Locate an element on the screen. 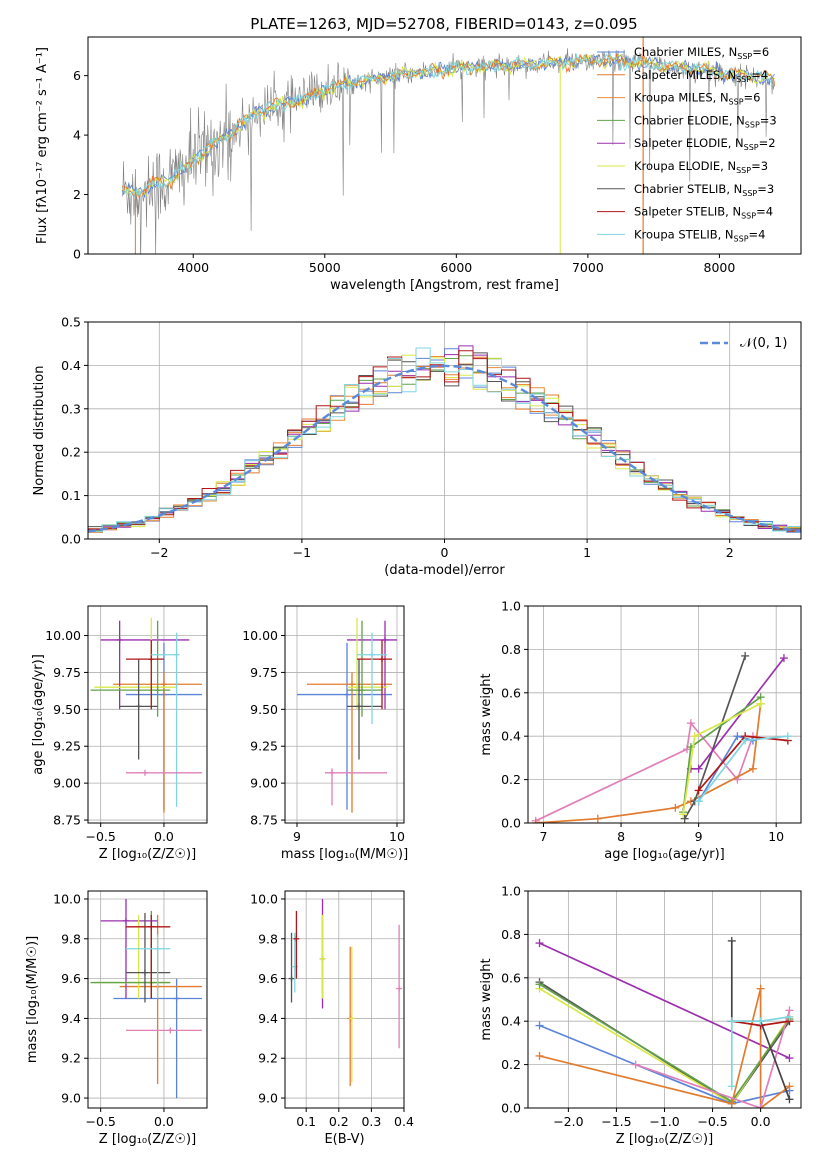  x-tick-label: 0.0 is located at coordinates (164, 1121).